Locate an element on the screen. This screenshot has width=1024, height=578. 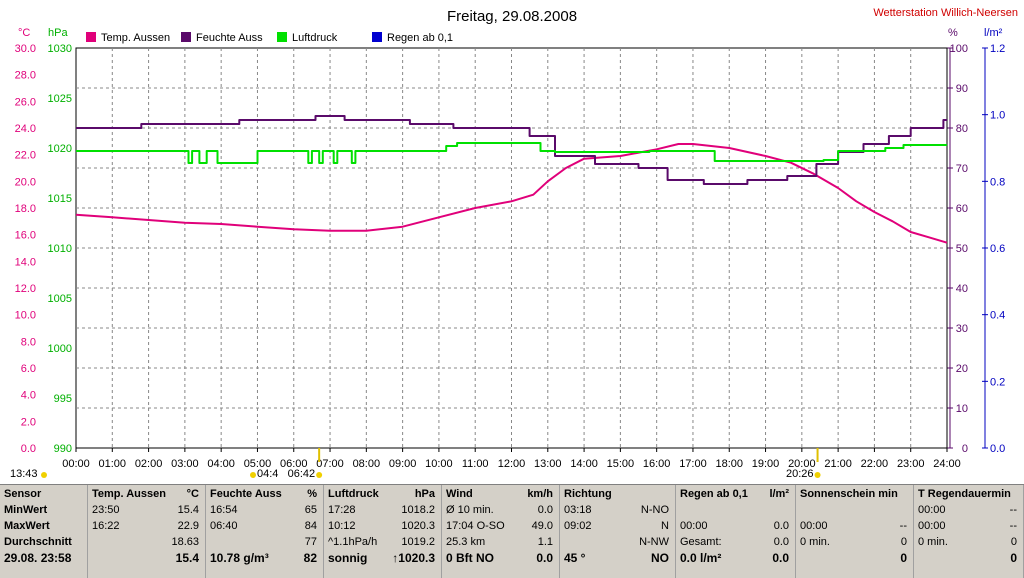
stats-row: ^1.1hPa/h 1019.2 is located at coordinates (381, 542).